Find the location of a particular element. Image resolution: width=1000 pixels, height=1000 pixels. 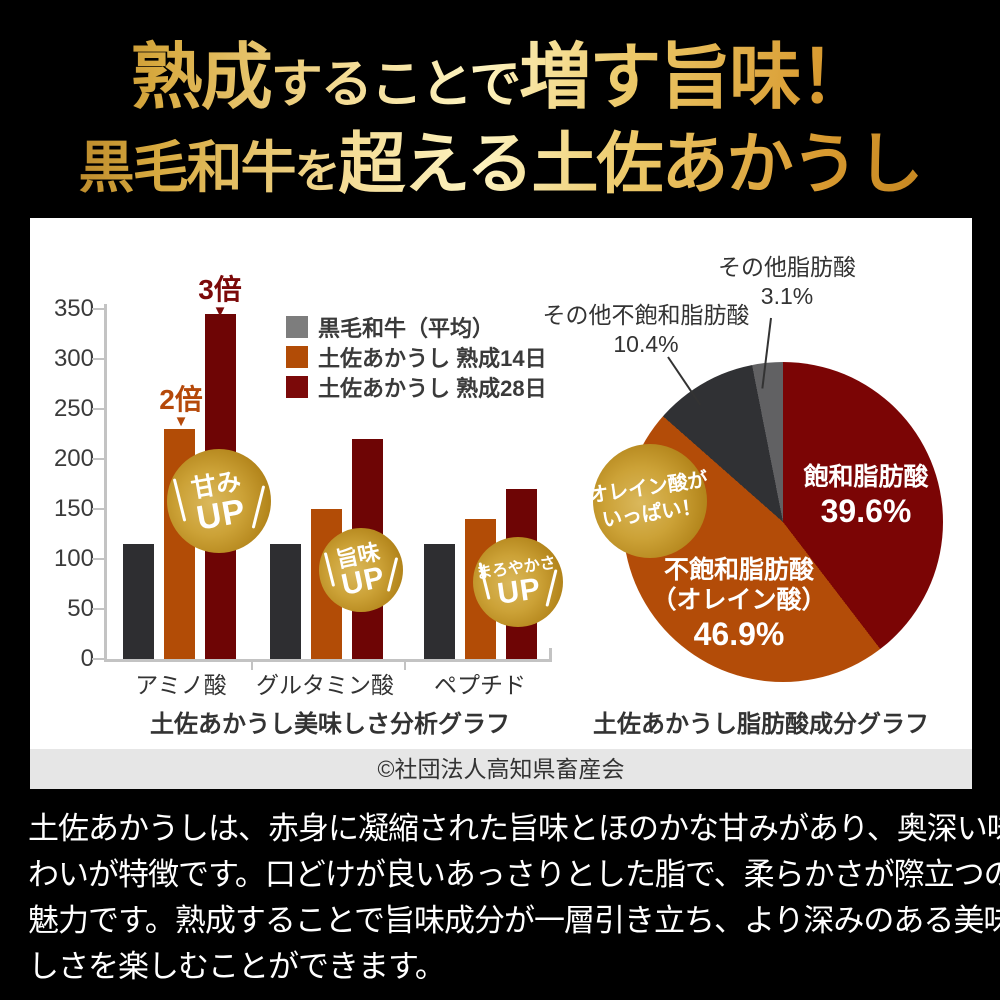

y-axis-tick-label: 100 is located at coordinates (73, 558).